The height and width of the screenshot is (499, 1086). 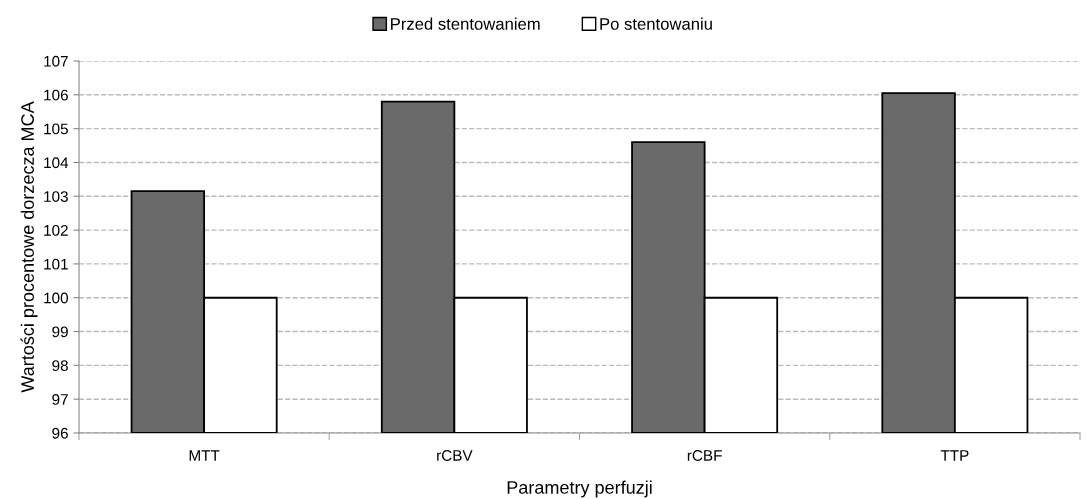 I want to click on y-tick-label: 106, so click(x=56, y=95).